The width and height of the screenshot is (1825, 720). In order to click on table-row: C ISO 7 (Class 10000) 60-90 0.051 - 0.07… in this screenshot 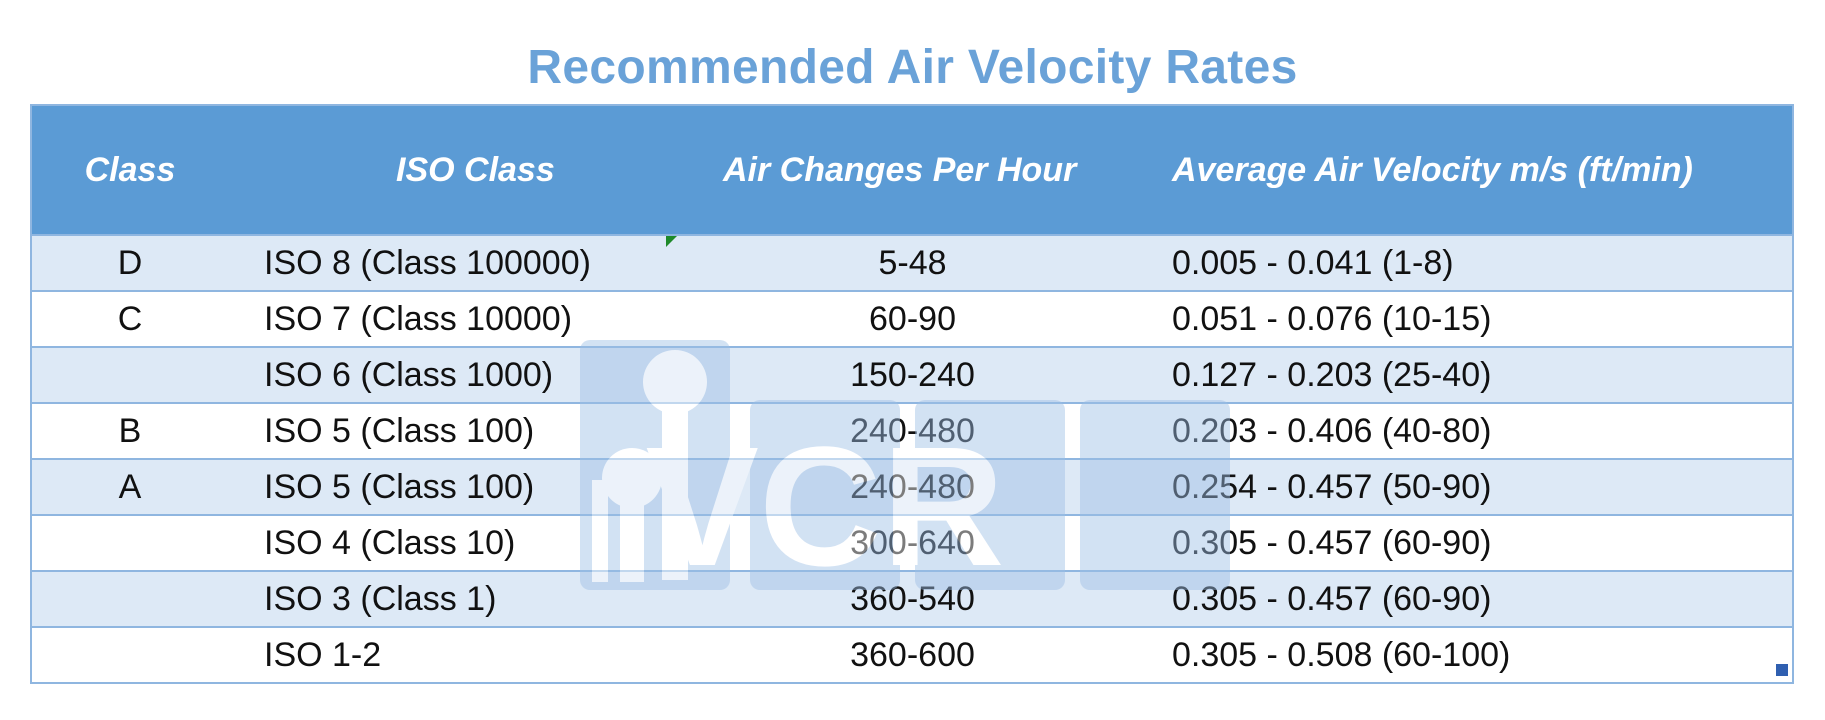, I will do `click(912, 319)`.